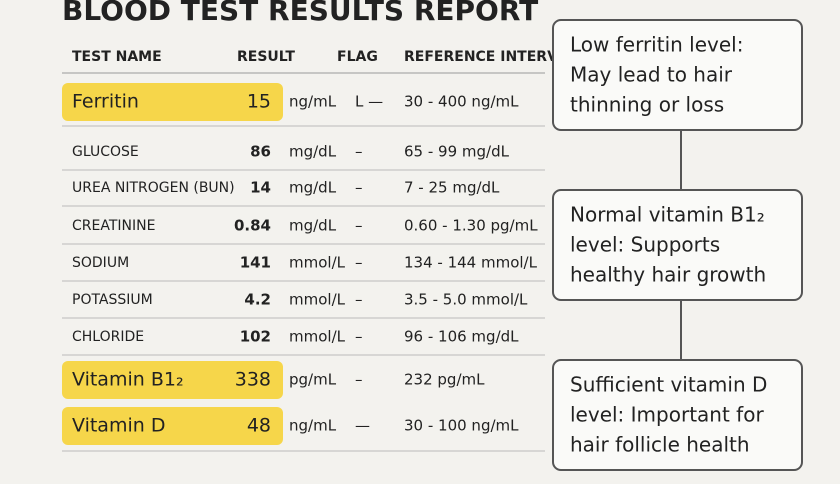 This screenshot has width=840, height=484. Describe the element at coordinates (444, 380) in the screenshot. I see `reference: 232 pg/mL` at that location.